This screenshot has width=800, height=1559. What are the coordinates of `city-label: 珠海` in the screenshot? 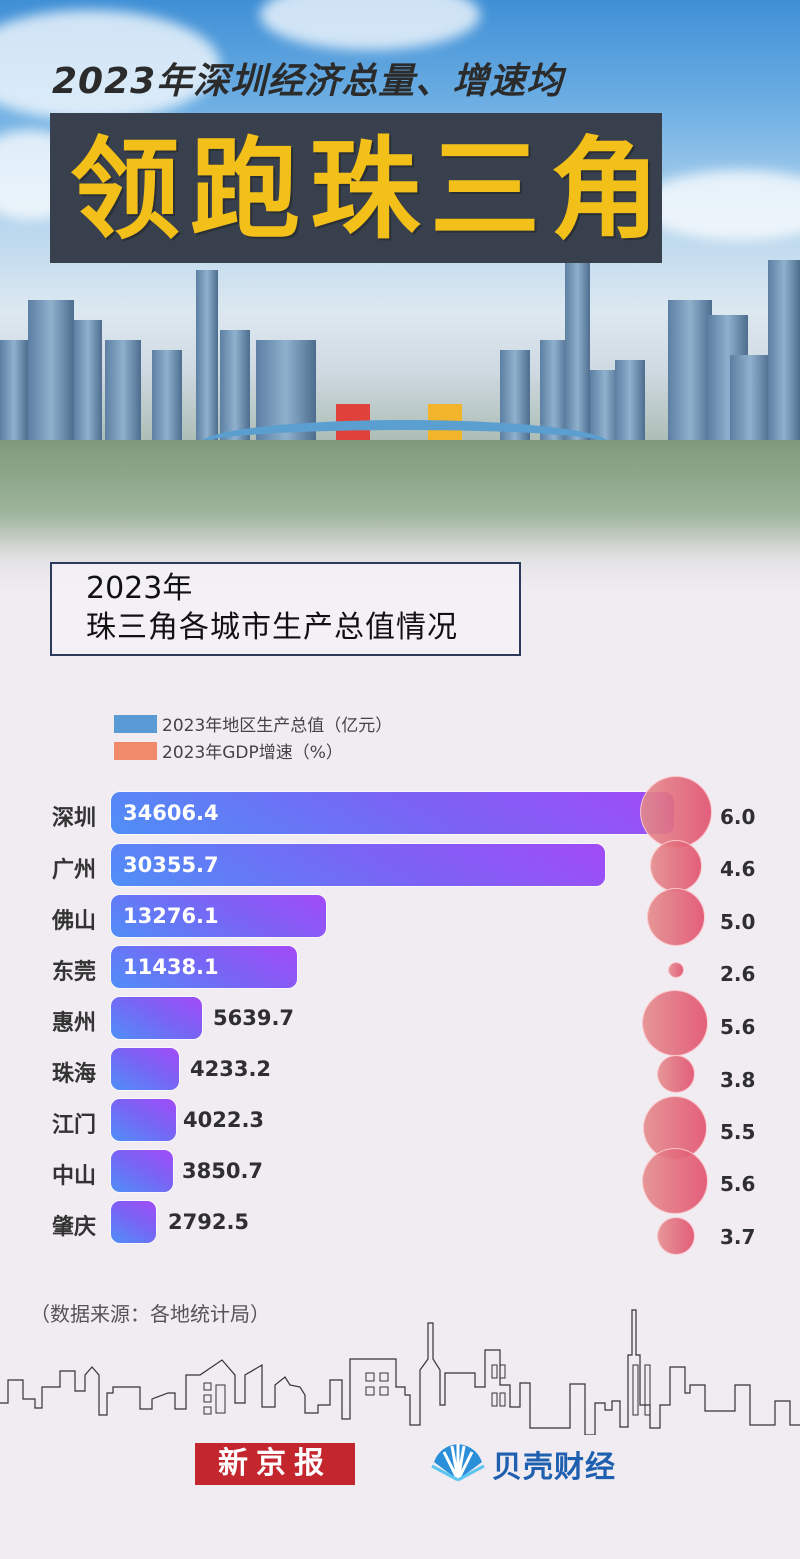 It's located at (74, 1074).